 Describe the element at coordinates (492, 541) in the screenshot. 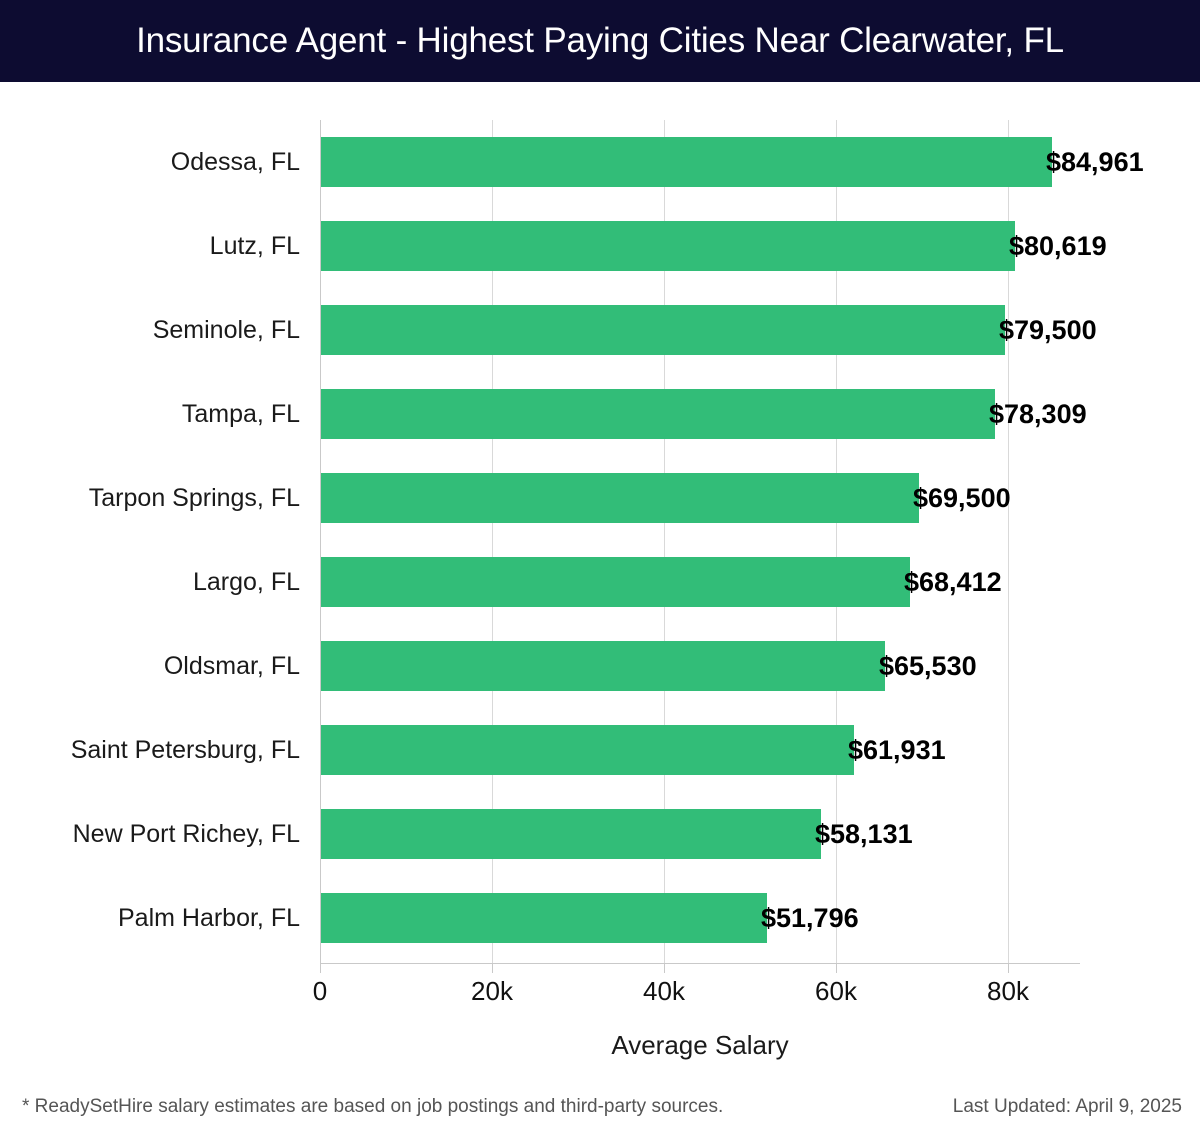

I see `gridline-20k` at that location.